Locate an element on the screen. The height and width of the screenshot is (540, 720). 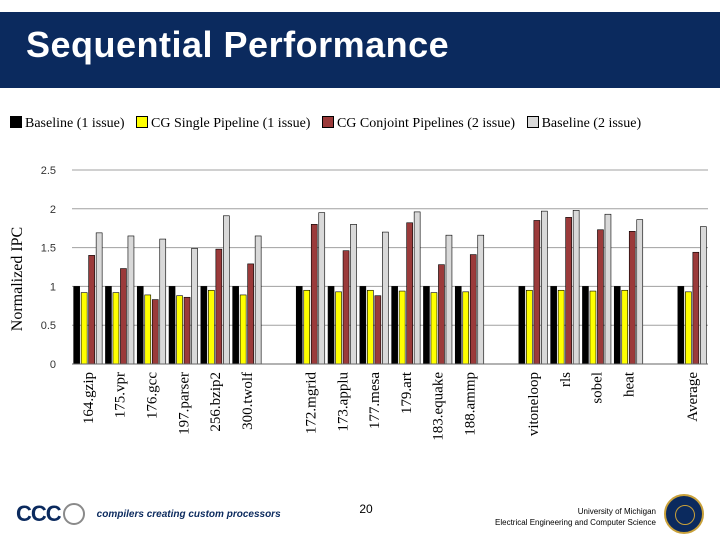
bar-173.applu-series-1 is located at coordinates (338, 328).